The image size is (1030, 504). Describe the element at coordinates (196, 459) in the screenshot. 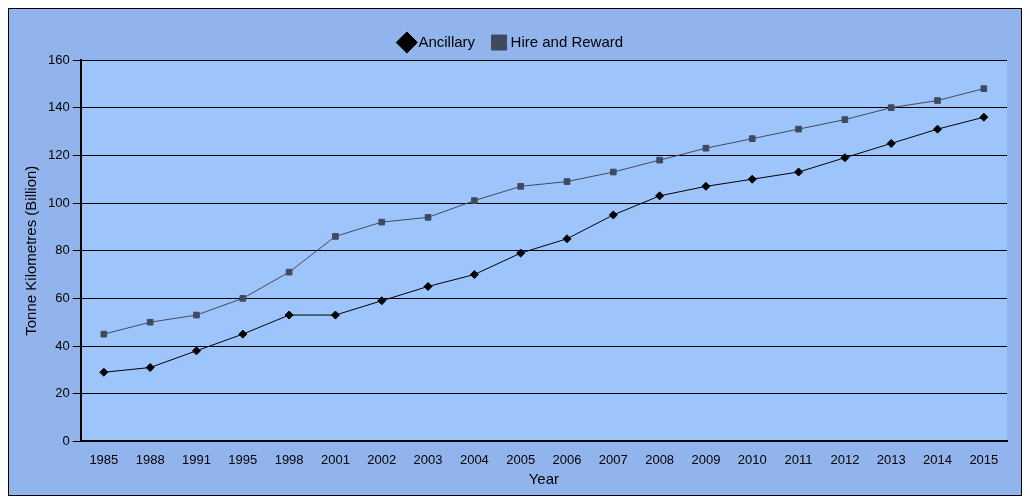

I see `x-tick-label: 1991` at that location.